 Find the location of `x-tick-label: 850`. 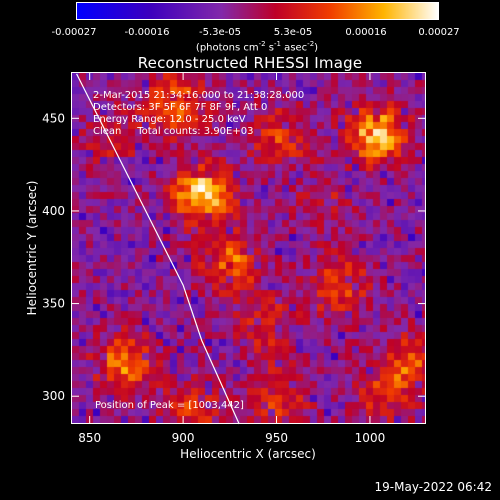

x-tick-label: 850 is located at coordinates (89, 438).